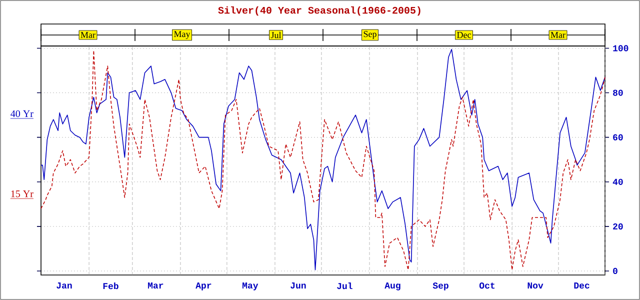 The image size is (640, 300). I want to click on x-tick-label: Aug, so click(392, 286).